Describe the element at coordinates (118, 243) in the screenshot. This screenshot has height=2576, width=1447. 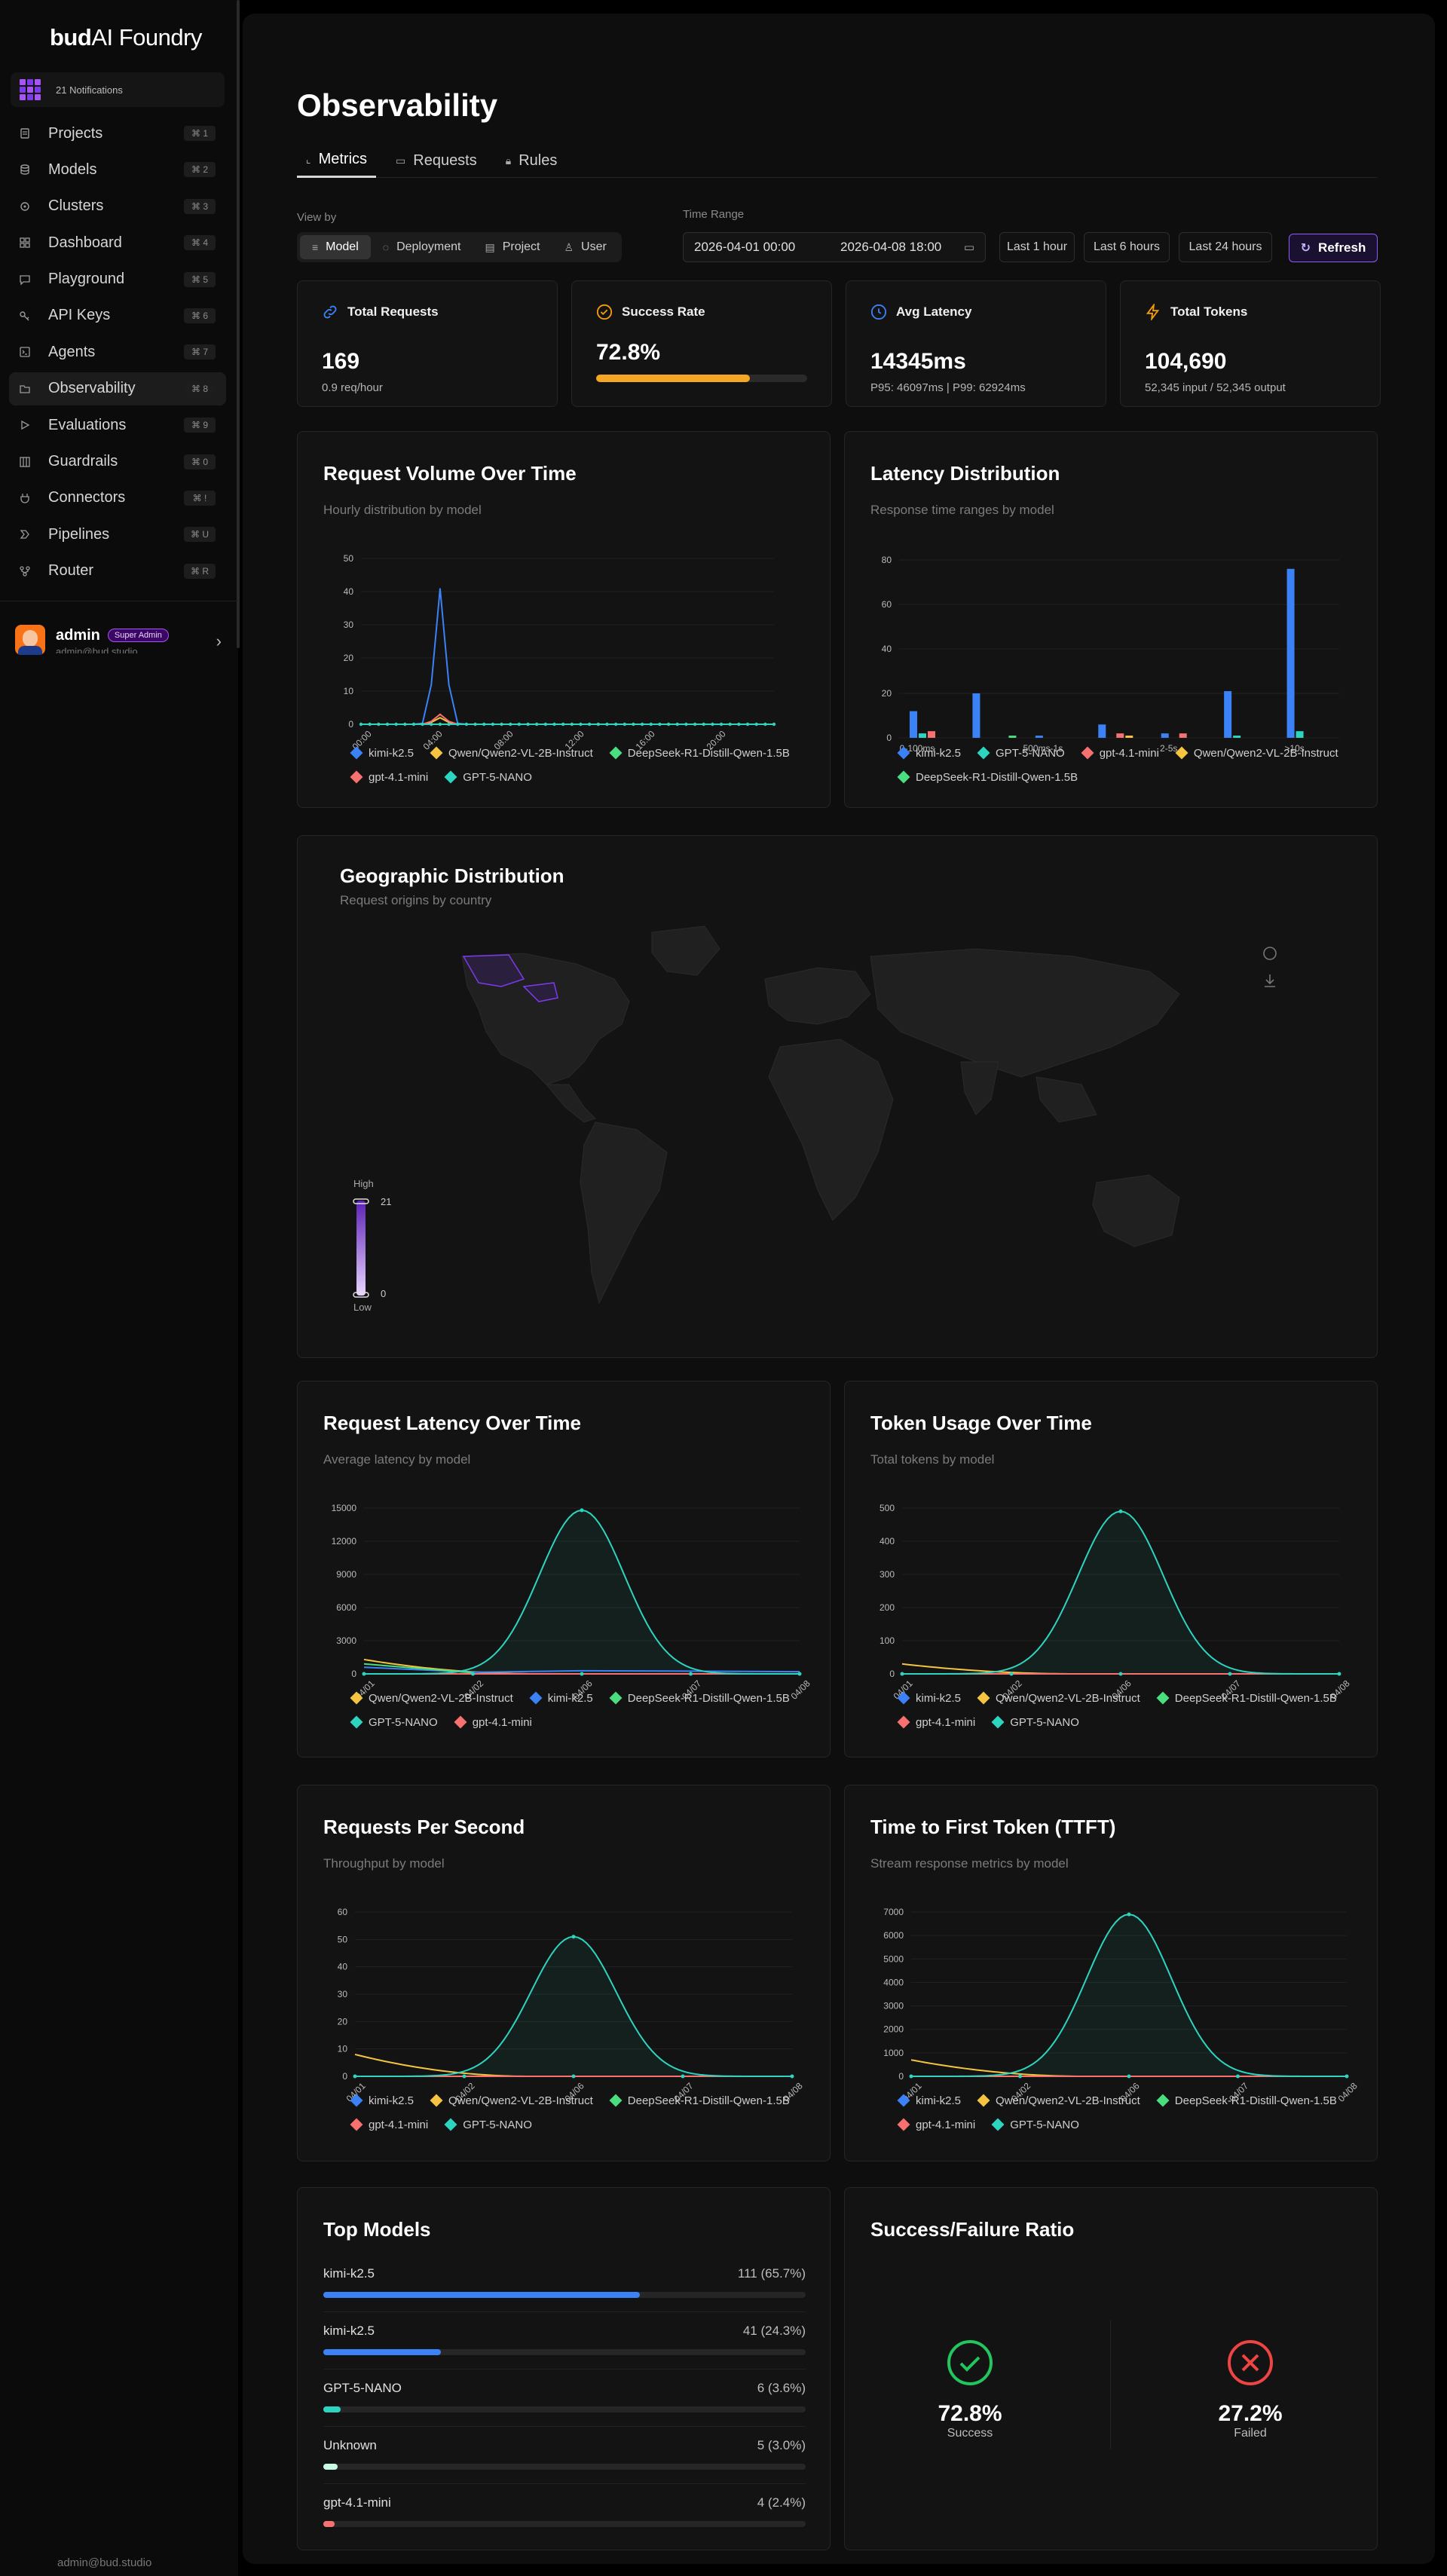
I see `sidebar-item-dashboard: Dashboard ⌘ 4` at that location.